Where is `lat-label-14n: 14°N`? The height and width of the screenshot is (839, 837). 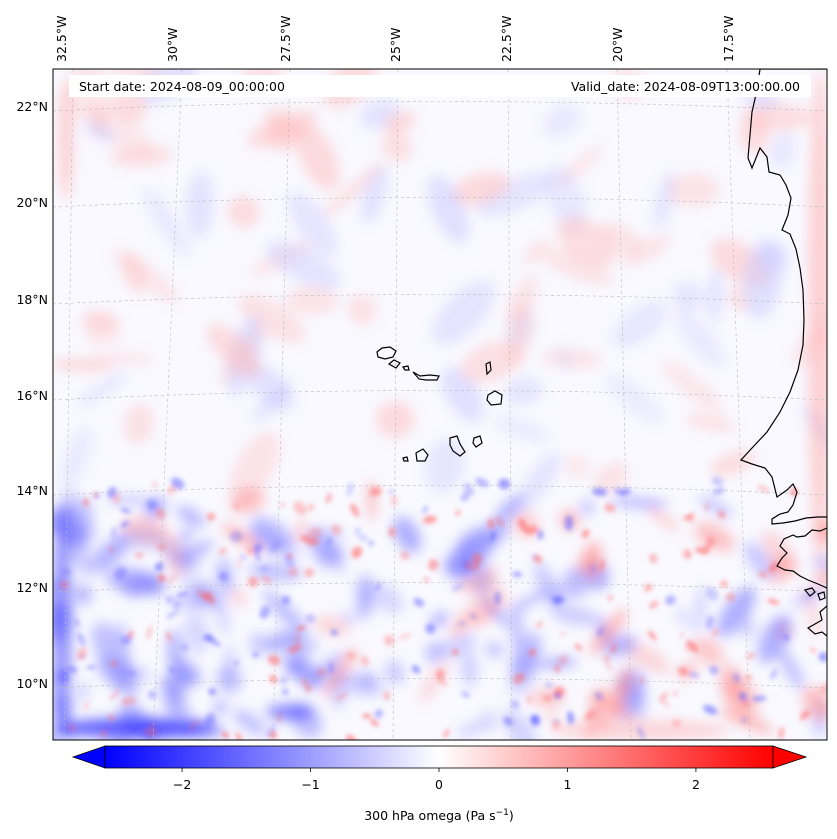 lat-label-14n: 14°N is located at coordinates (32, 490).